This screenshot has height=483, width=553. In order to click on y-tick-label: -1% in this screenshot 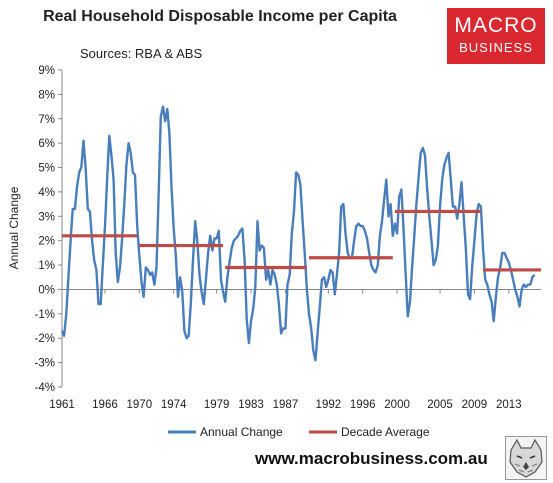, I will do `click(45, 315)`.